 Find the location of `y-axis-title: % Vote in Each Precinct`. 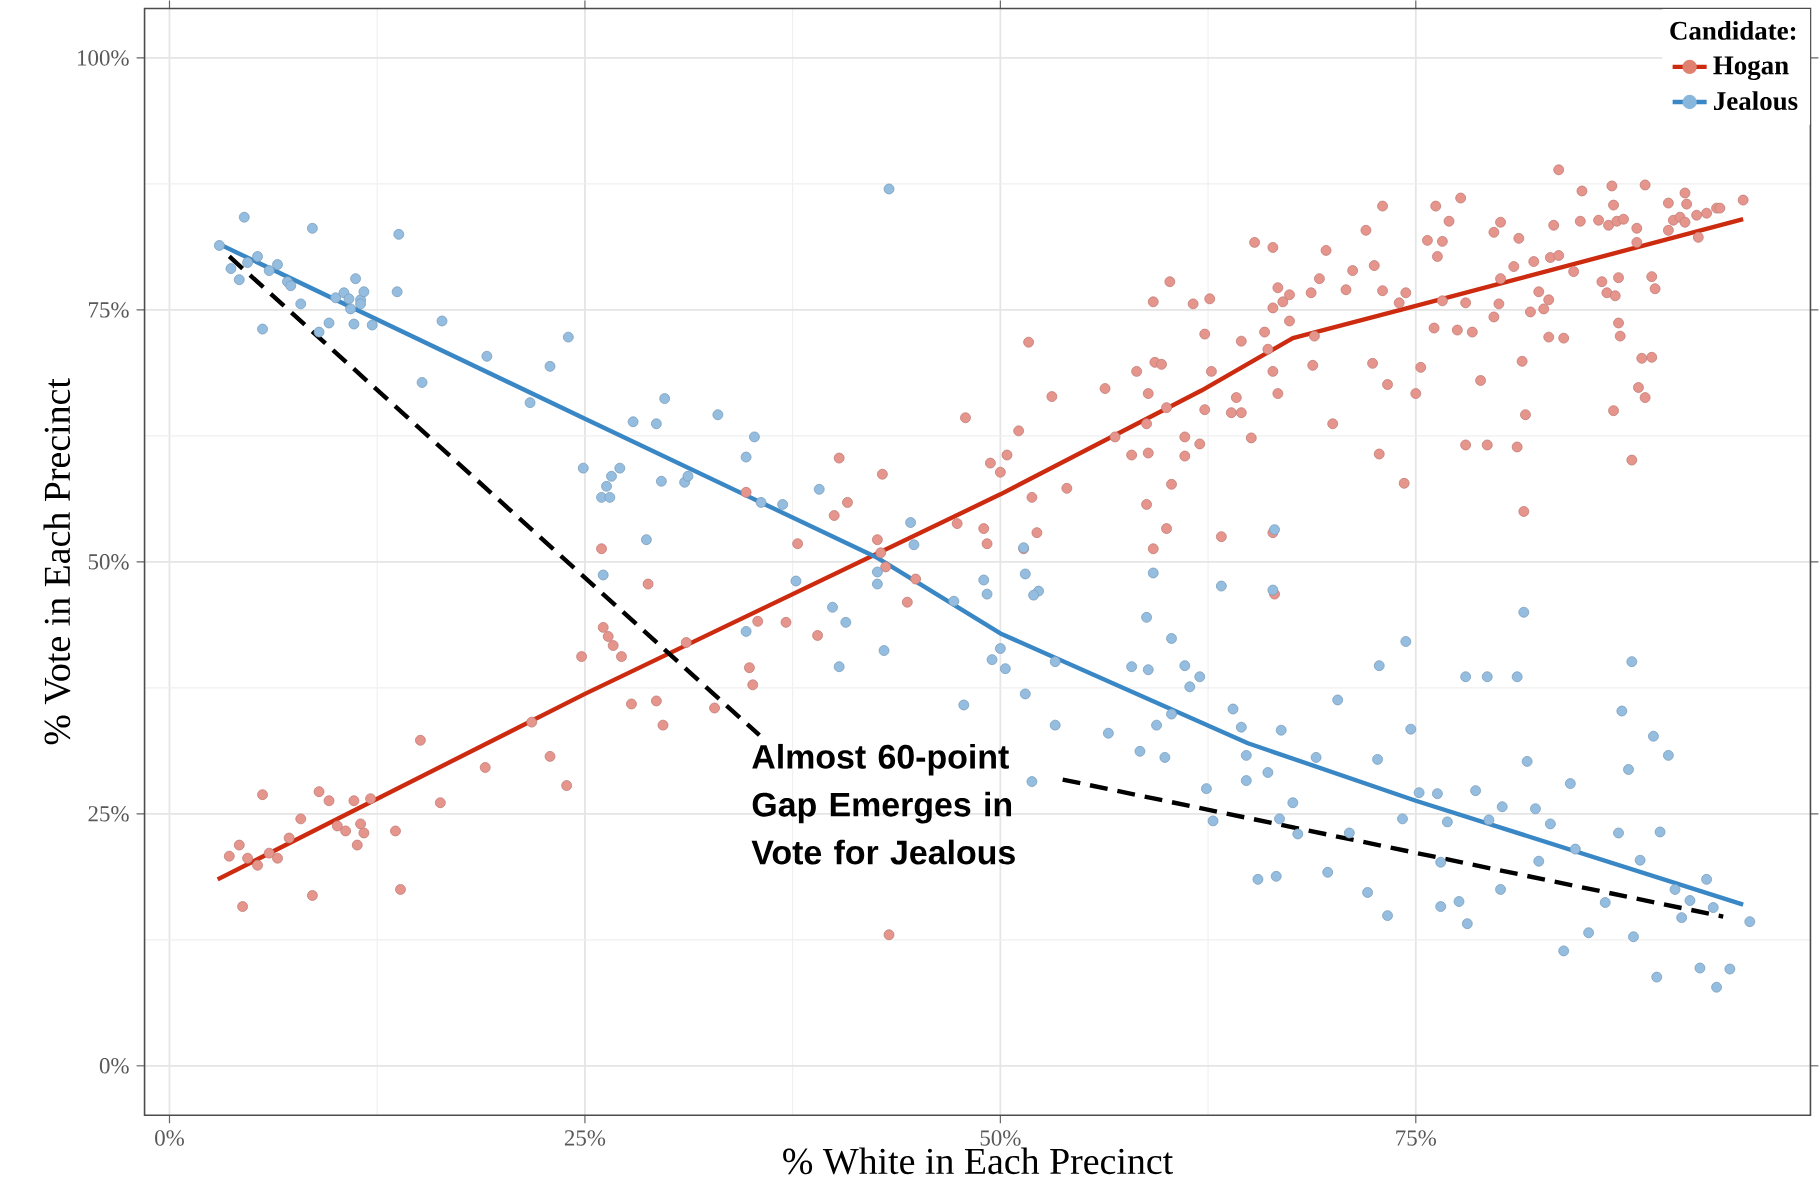

y-axis-title: % Vote in Each Precinct is located at coordinates (57, 561).